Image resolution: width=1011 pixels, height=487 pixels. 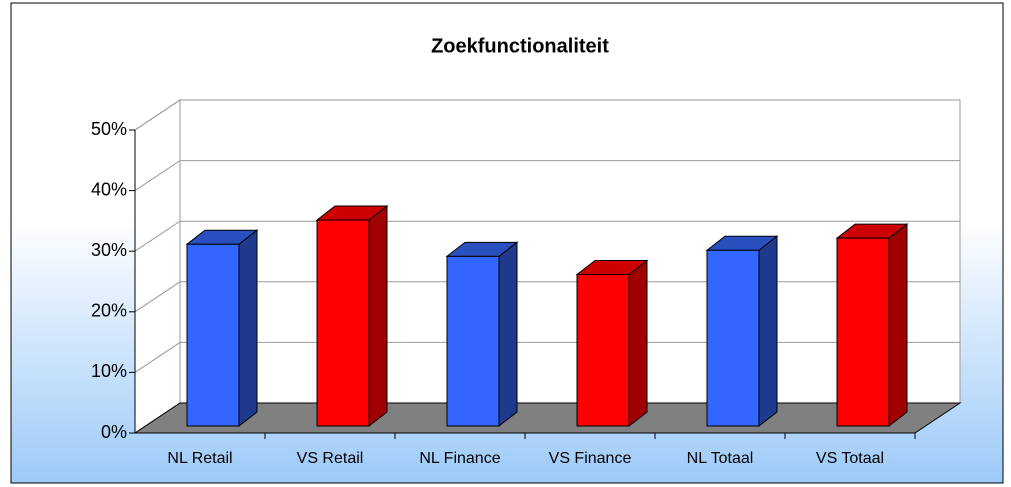 I want to click on x-tick-label: NL Retail, so click(x=199, y=458).